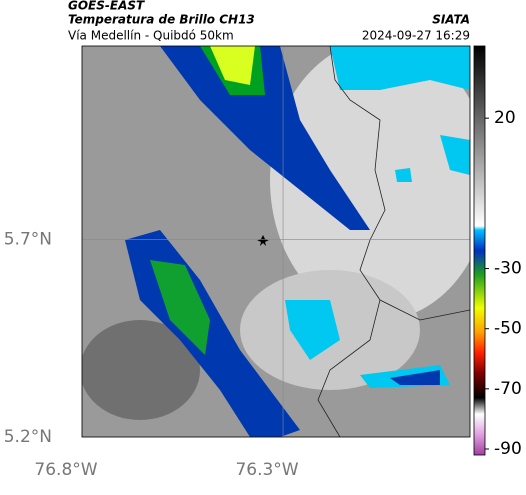  I want to click on colorbar-tick-label: -50, so click(508, 329).